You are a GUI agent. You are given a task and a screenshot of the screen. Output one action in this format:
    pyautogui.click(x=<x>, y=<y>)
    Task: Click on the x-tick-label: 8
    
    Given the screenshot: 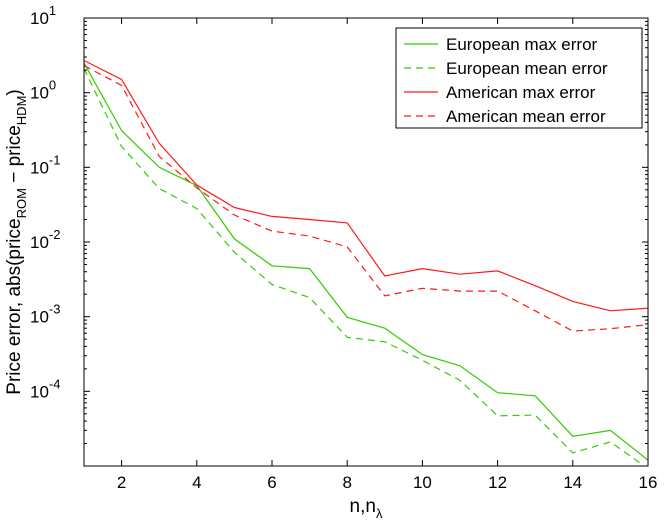 What is the action you would take?
    pyautogui.click(x=346, y=482)
    